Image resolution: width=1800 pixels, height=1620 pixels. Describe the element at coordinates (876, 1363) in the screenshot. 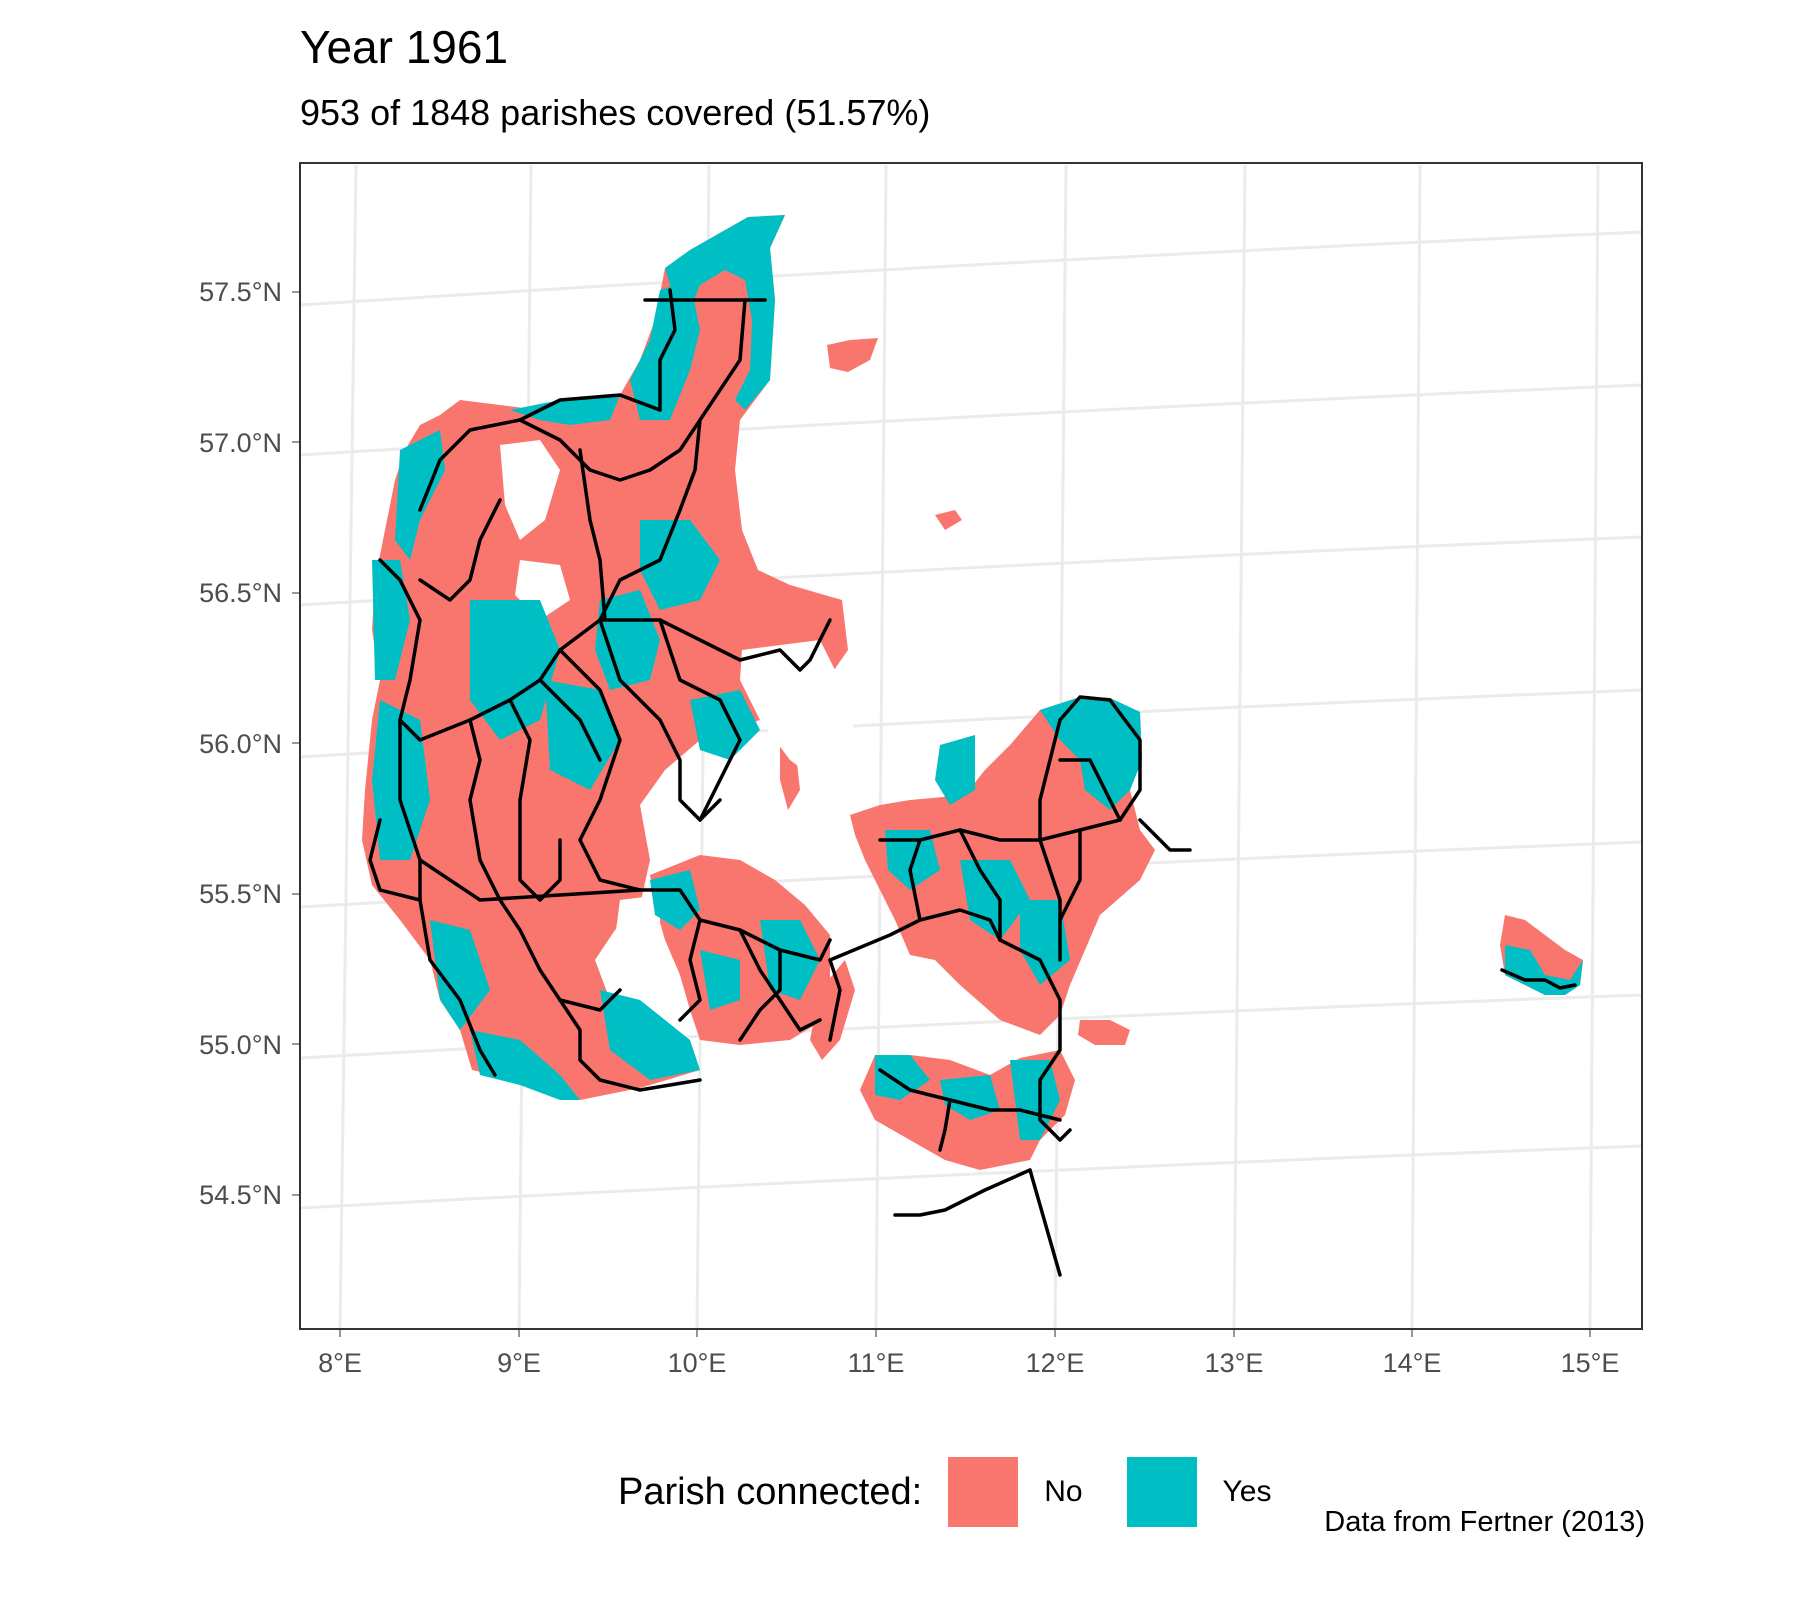

I see `x-tick-label: 11°E` at that location.